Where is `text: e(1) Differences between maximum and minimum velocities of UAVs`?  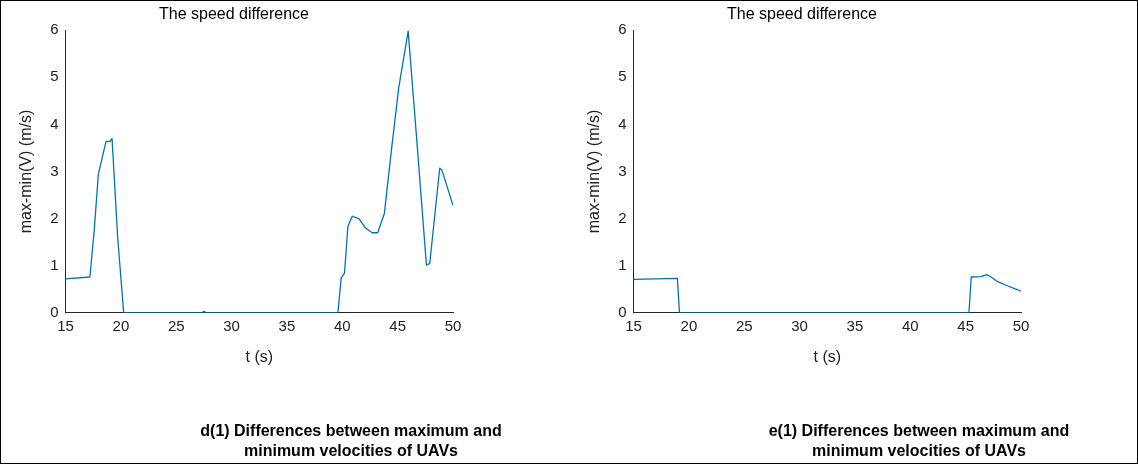
text: e(1) Differences between maximum and minimum velocities of UAVs is located at coordinates (919, 441).